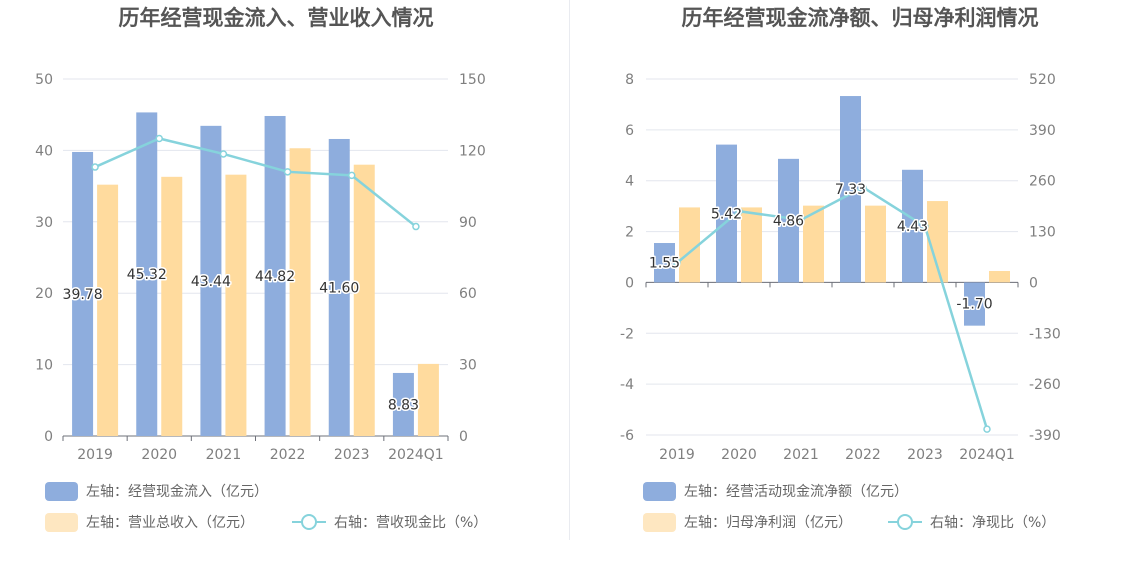 The width and height of the screenshot is (1134, 582). Describe the element at coordinates (468, 223) in the screenshot. I see `right-axis-tick-label: 90` at that location.